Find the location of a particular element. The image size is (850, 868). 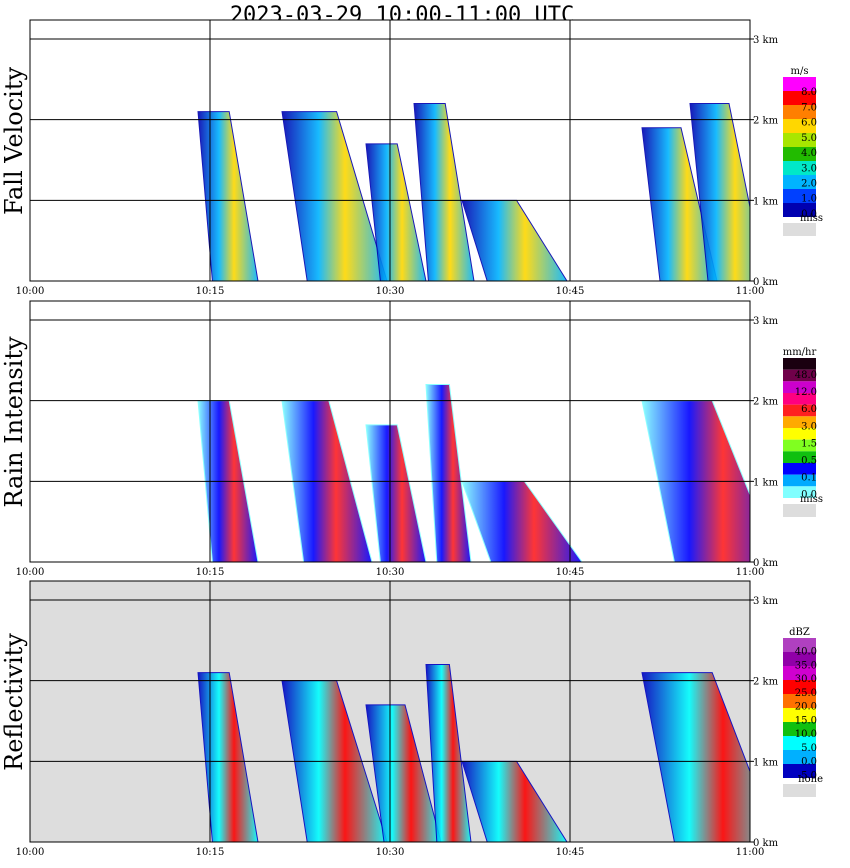

colorbar-level-label: 6.0 is located at coordinates (809, 409).